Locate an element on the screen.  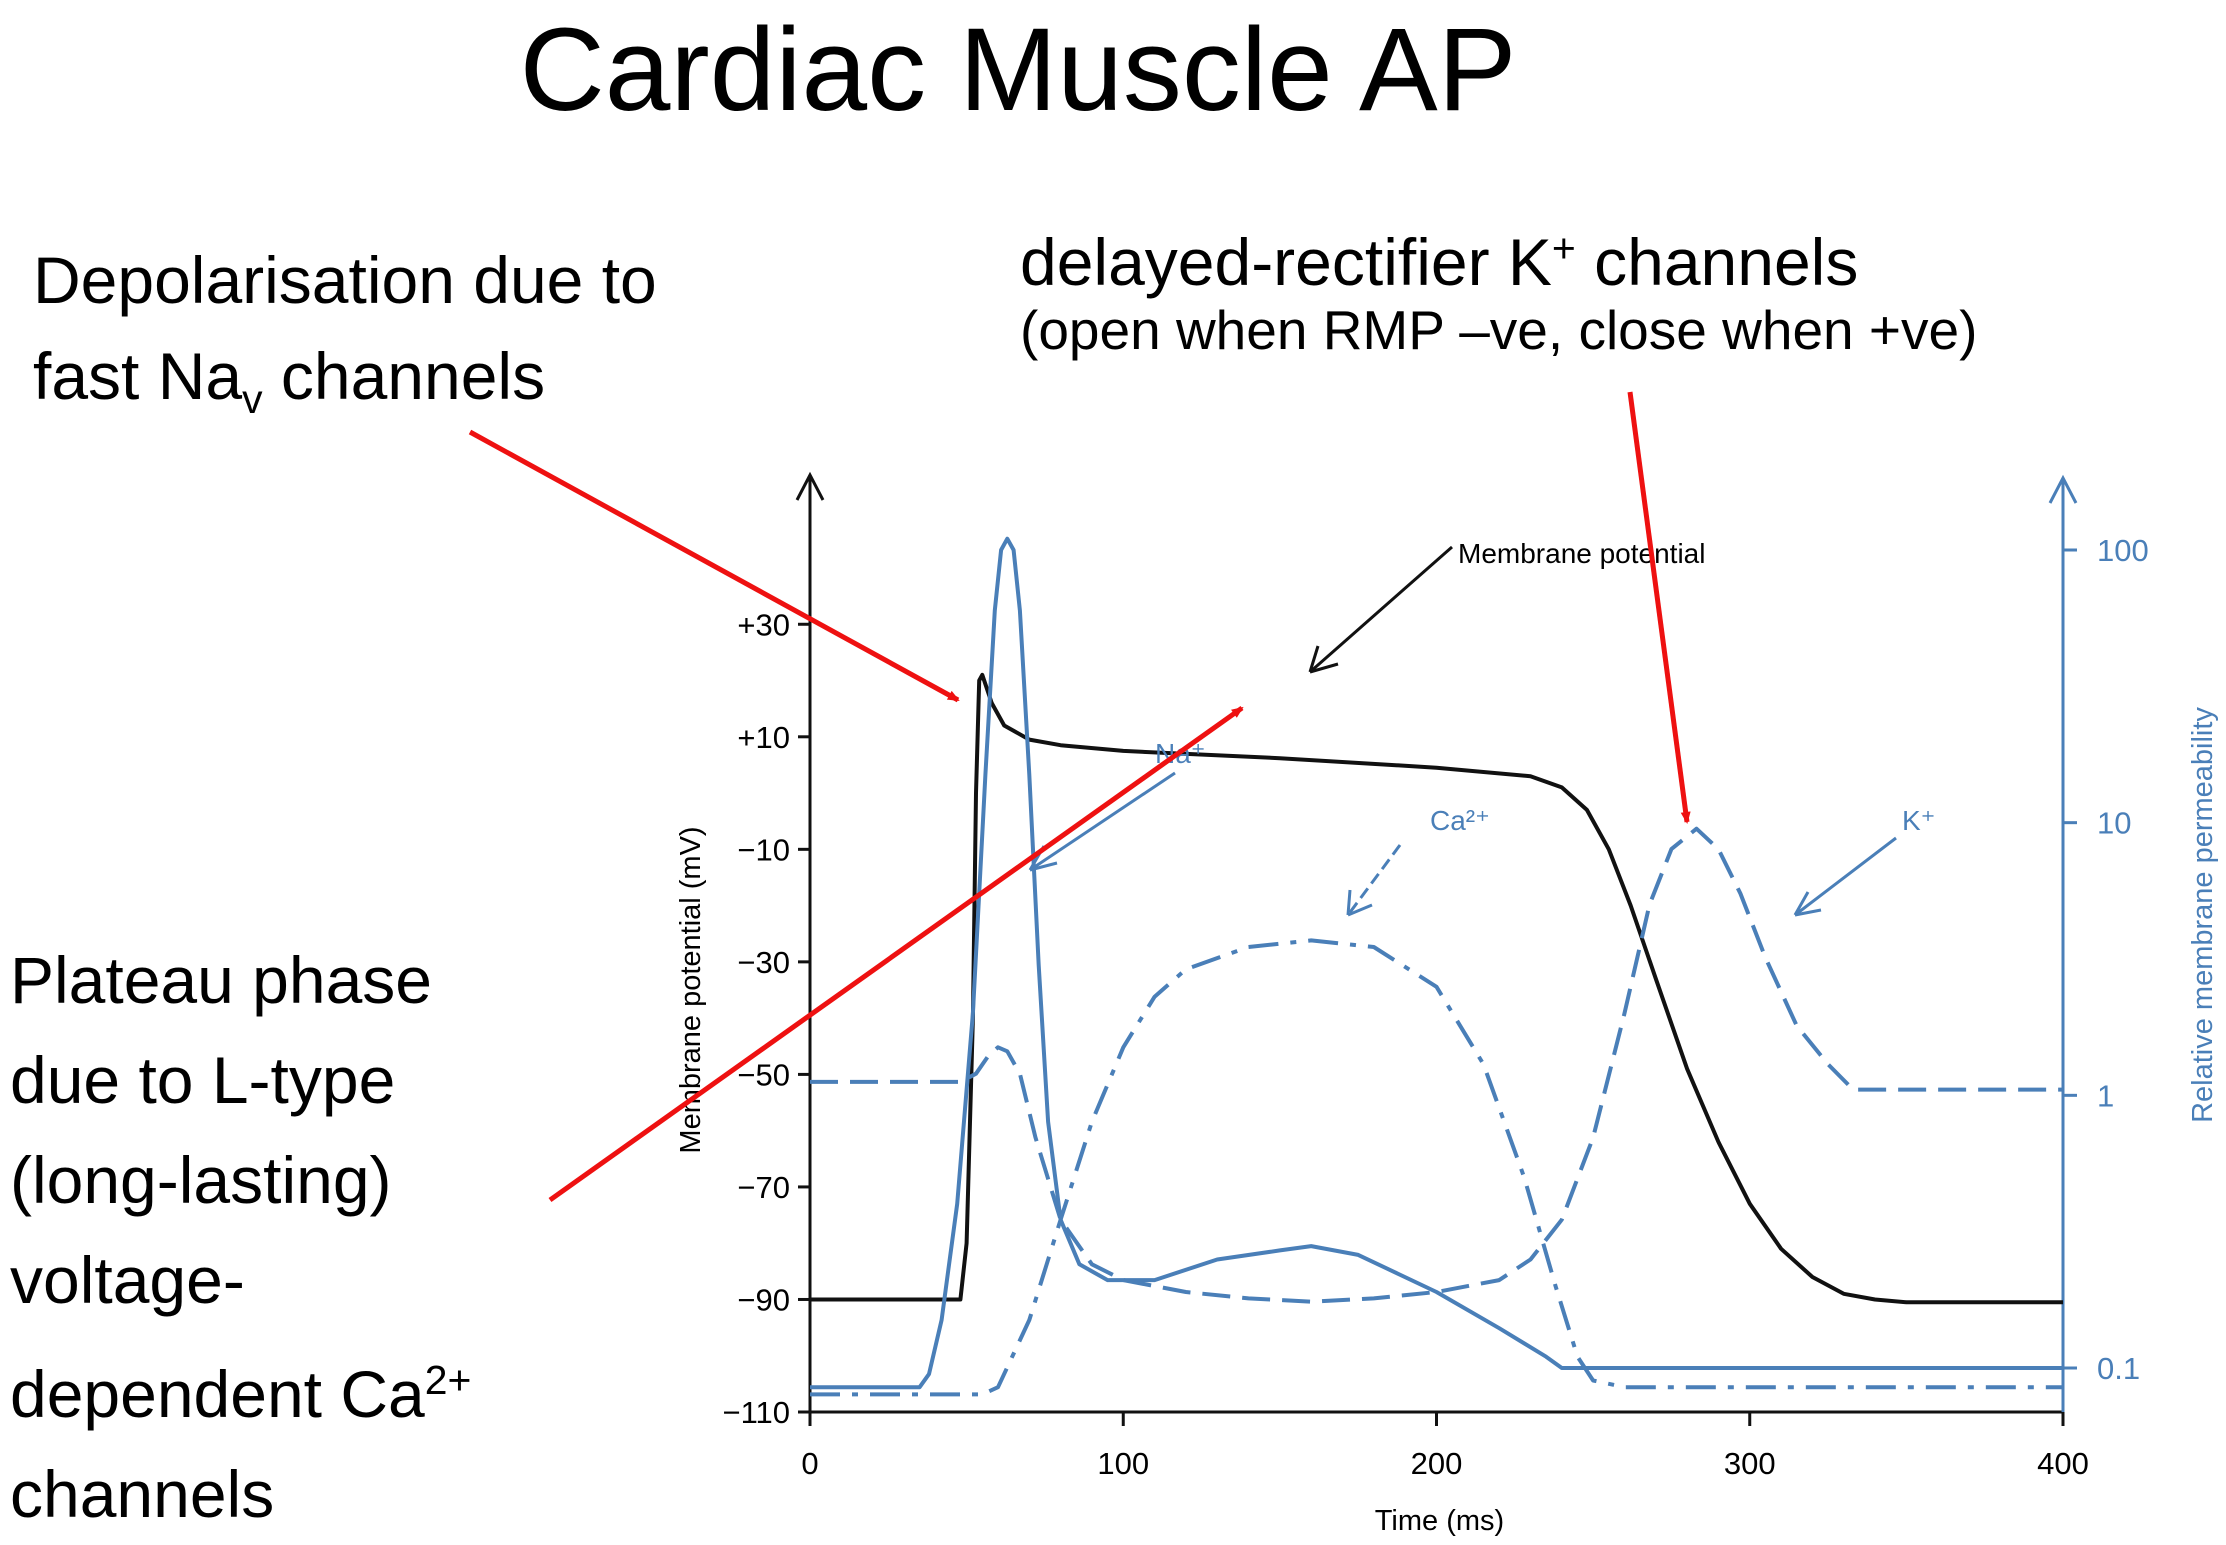
plateau-note-text-a: dependent Ca is located at coordinates (217, 1394).